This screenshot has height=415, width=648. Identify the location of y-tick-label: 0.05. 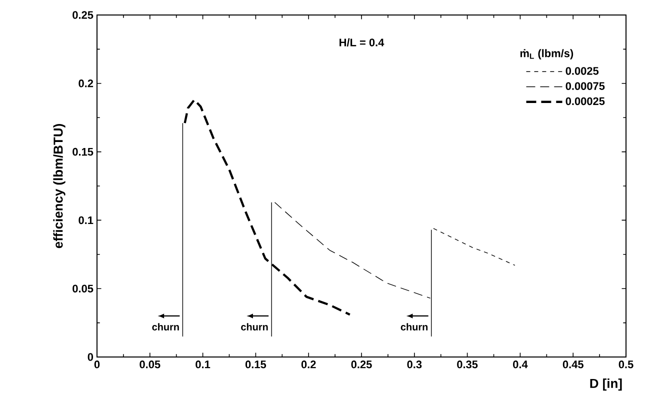
(83, 288).